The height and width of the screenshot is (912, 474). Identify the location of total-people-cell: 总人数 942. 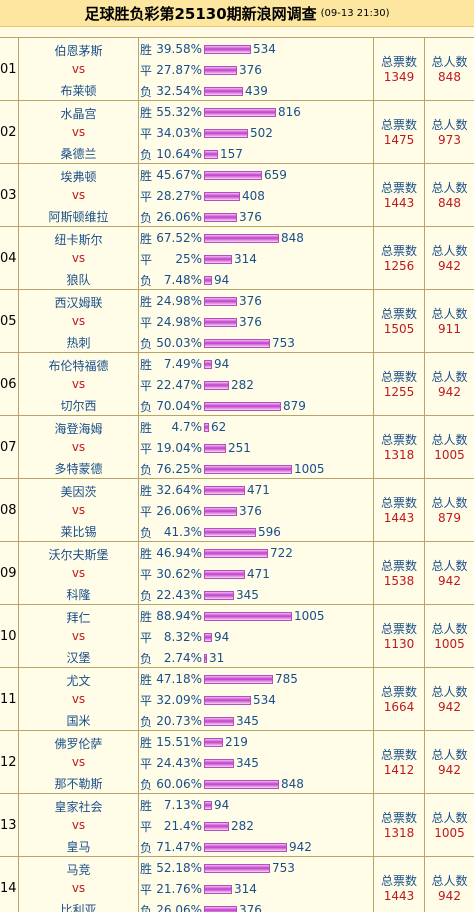
(449, 762).